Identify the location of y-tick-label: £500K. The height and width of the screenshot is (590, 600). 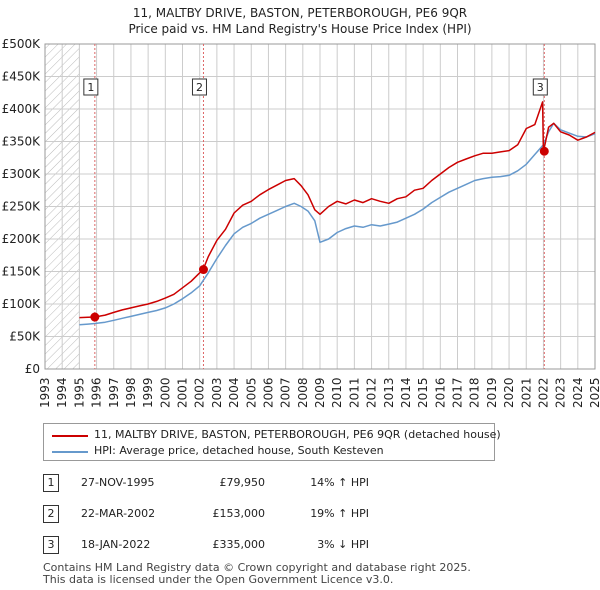
(22, 44).